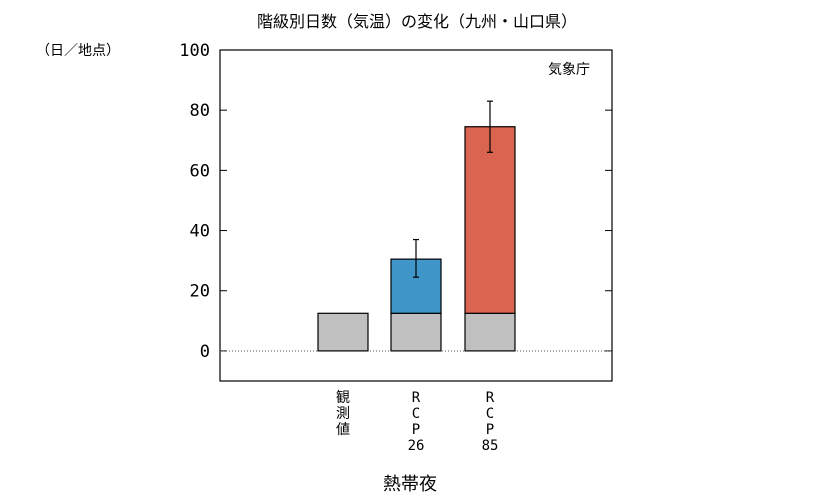 This screenshot has width=833, height=498. I want to click on y-unit-label: （日／地点）, so click(78, 51).